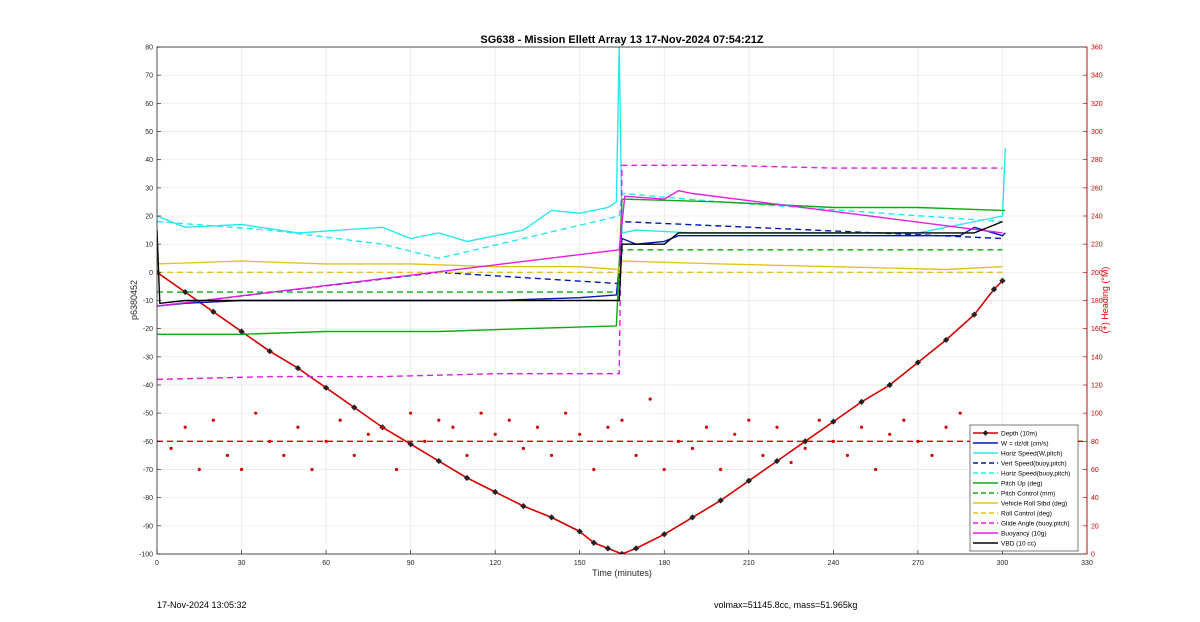  What do you see at coordinates (1095, 498) in the screenshot?
I see `y-right-tick-label: 40` at bounding box center [1095, 498].